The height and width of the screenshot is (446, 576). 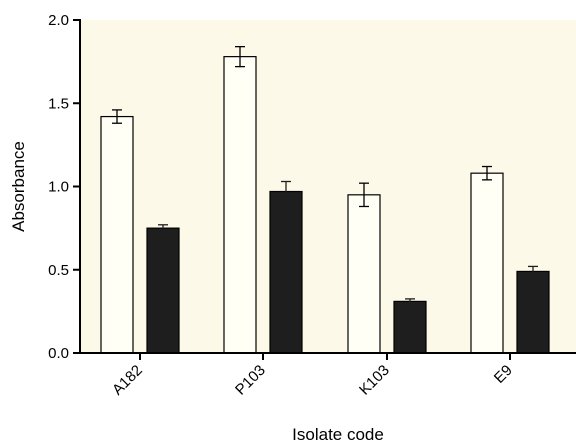 What do you see at coordinates (163, 228) in the screenshot?
I see `error-bar-filled-a182` at bounding box center [163, 228].